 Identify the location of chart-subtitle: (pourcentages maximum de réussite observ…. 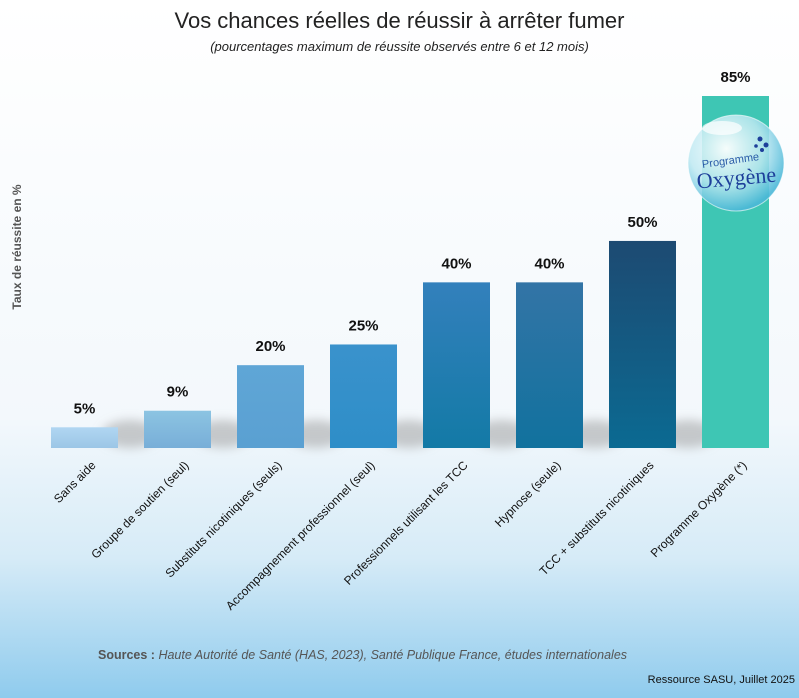
(399, 46).